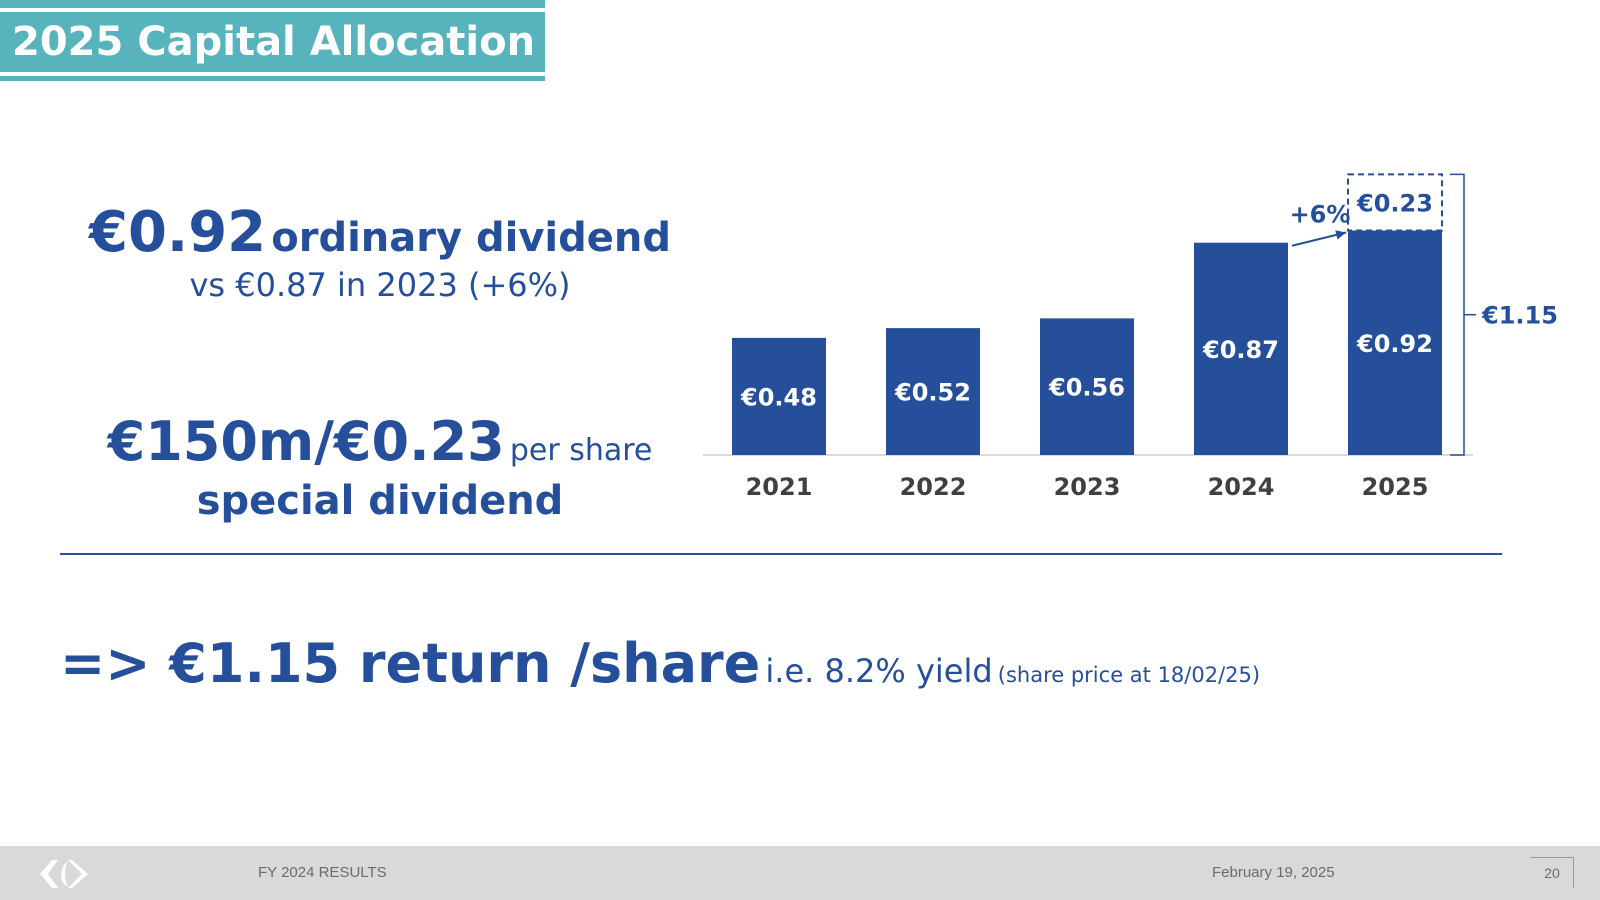 This screenshot has width=1600, height=900. I want to click on total-bracket, so click(1457, 314).